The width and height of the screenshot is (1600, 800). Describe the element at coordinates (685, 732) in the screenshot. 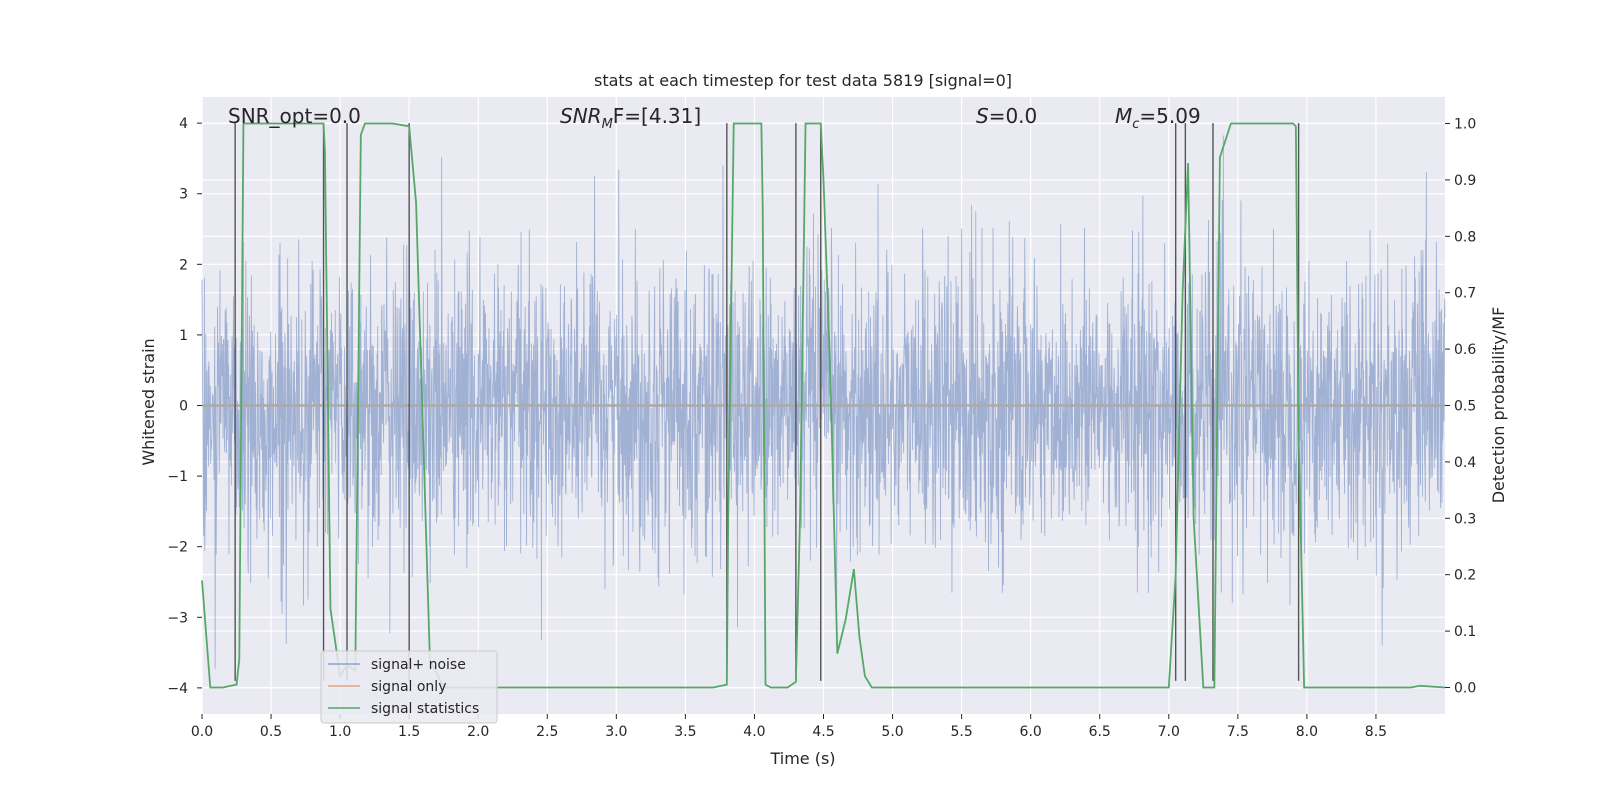

I see `x-tick-label: 3.5` at that location.